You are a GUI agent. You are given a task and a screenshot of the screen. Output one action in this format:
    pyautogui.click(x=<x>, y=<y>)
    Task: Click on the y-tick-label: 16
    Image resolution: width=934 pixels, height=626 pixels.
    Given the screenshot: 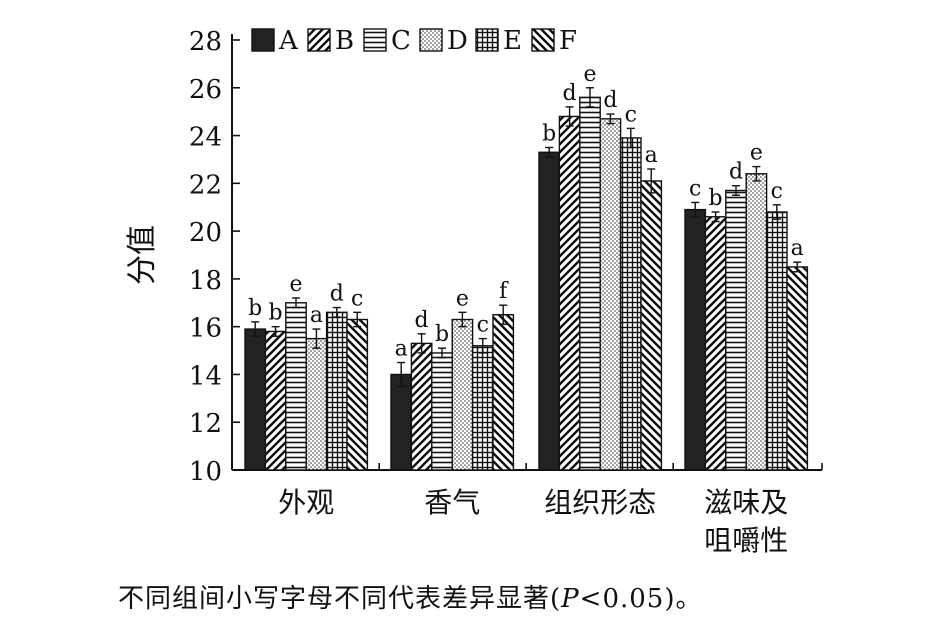 What is the action you would take?
    pyautogui.click(x=205, y=329)
    